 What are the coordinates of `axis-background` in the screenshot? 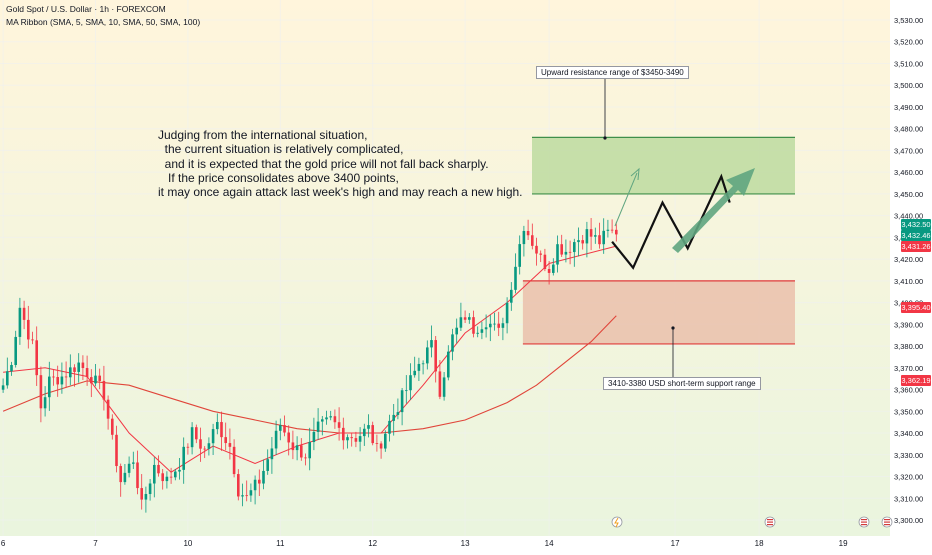 It's located at (911, 275).